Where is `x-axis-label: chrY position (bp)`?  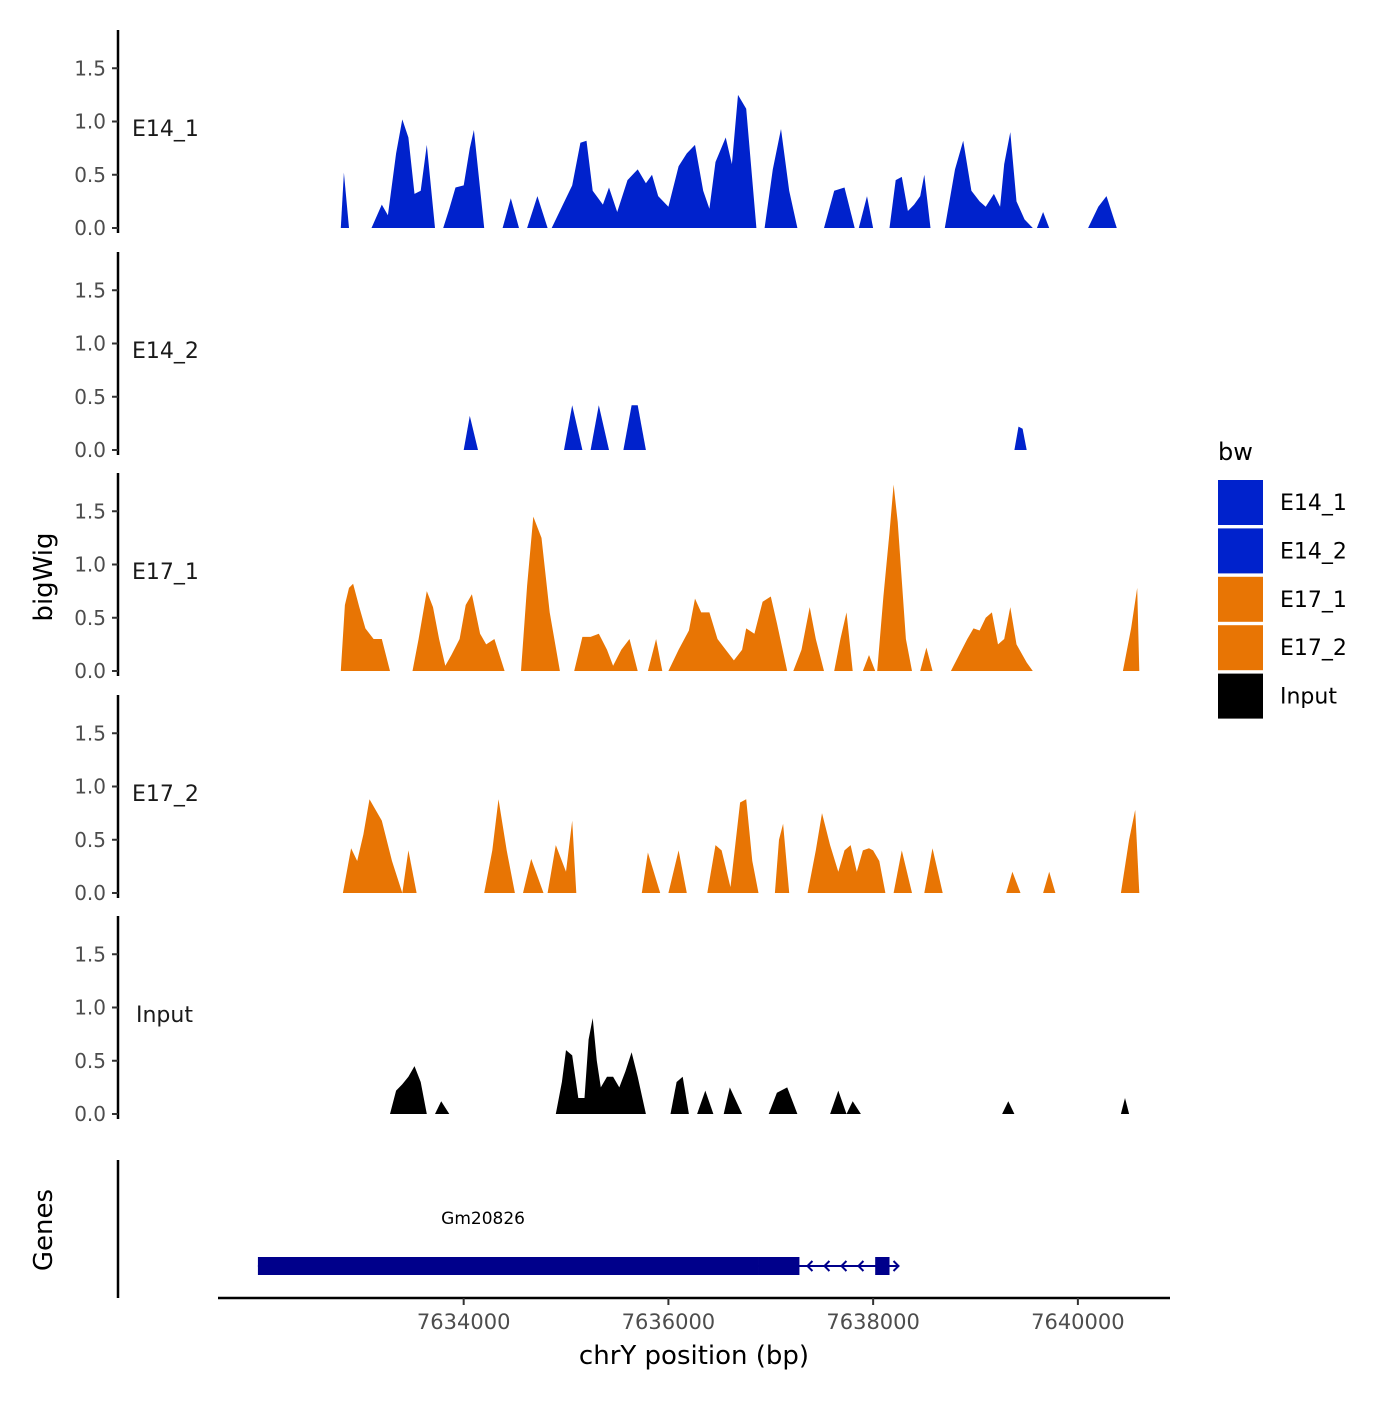
x-axis-label: chrY position (bp) is located at coordinates (694, 1356).